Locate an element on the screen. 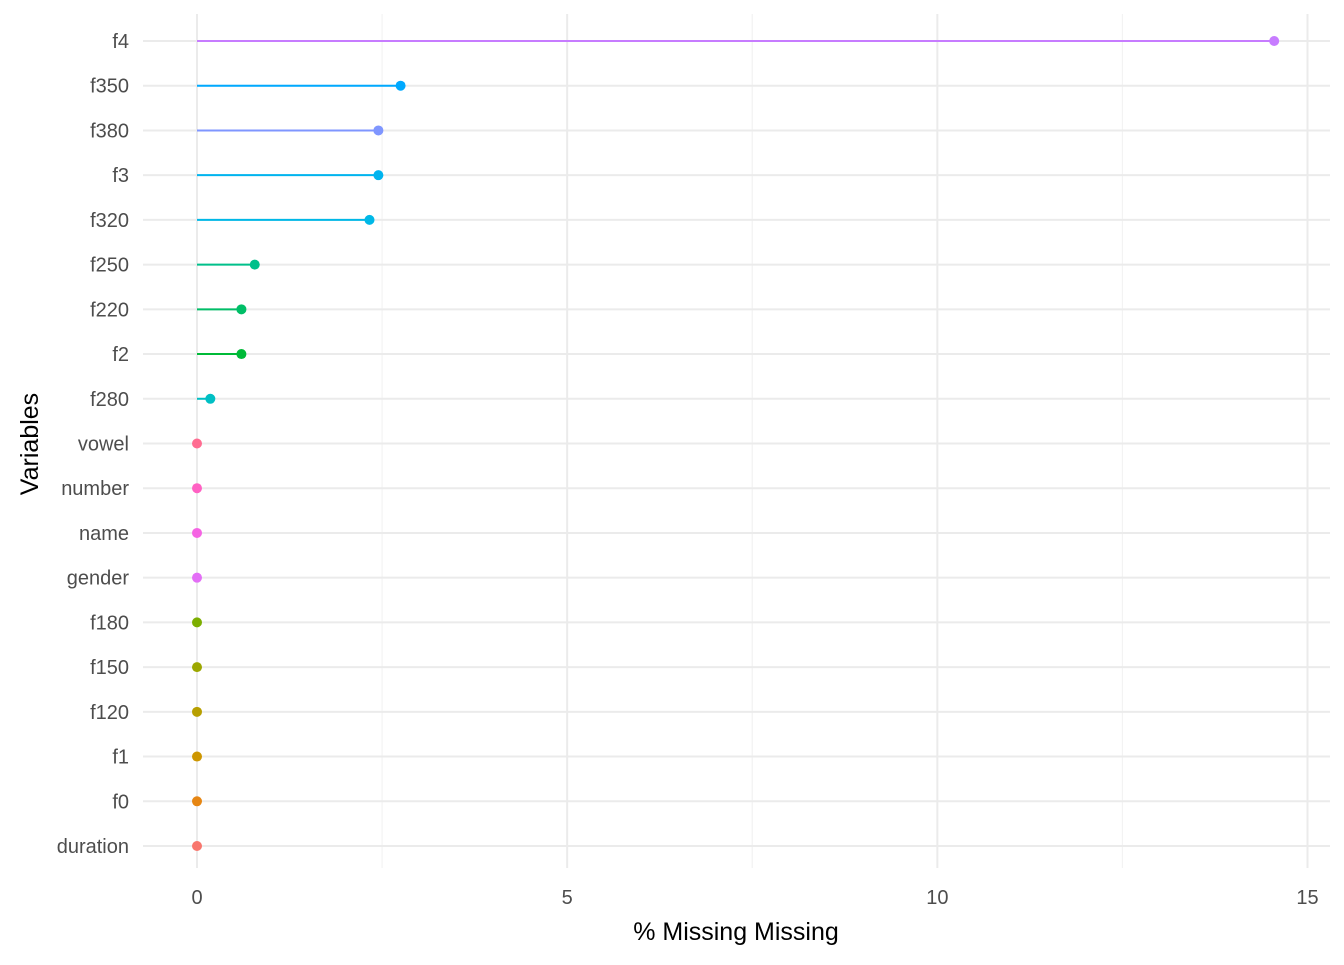 This screenshot has height=965, width=1344. y-tick-label: gender is located at coordinates (98, 579).